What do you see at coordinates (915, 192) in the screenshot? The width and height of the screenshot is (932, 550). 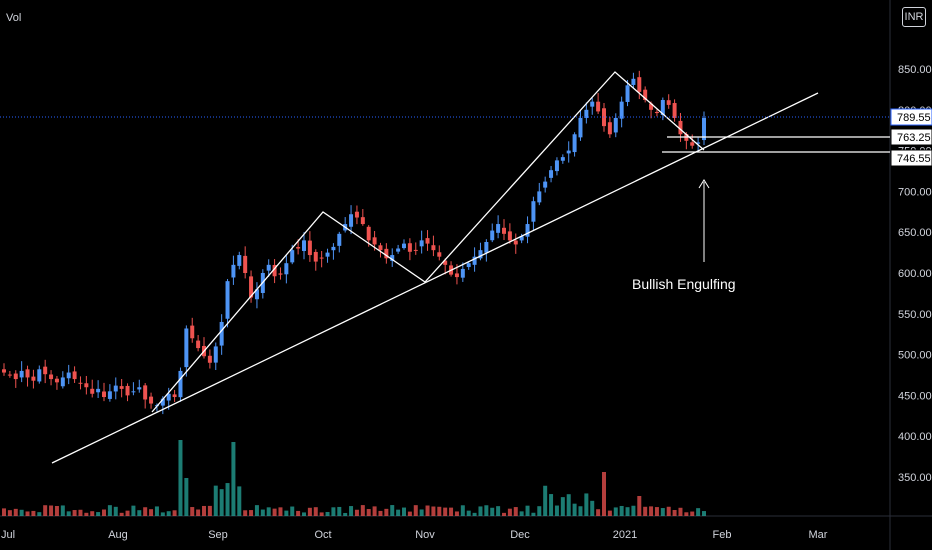 I see `price-tick-label: 700.00` at bounding box center [915, 192].